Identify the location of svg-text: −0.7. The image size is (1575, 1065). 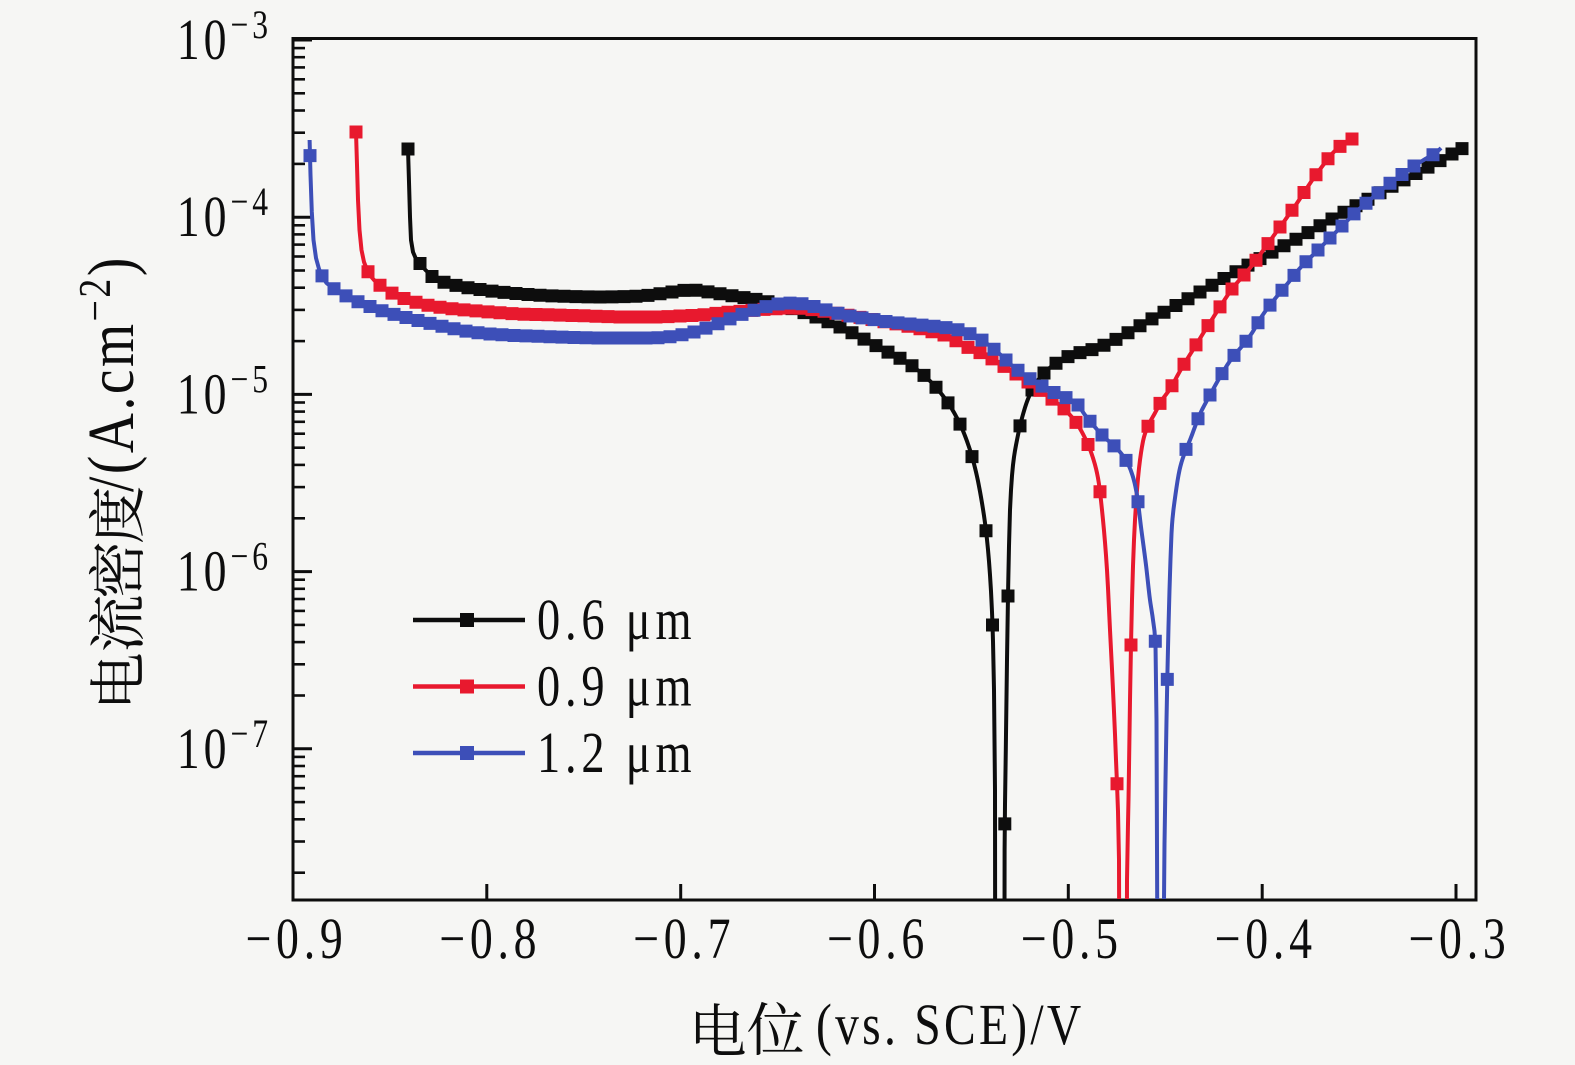
(684, 939).